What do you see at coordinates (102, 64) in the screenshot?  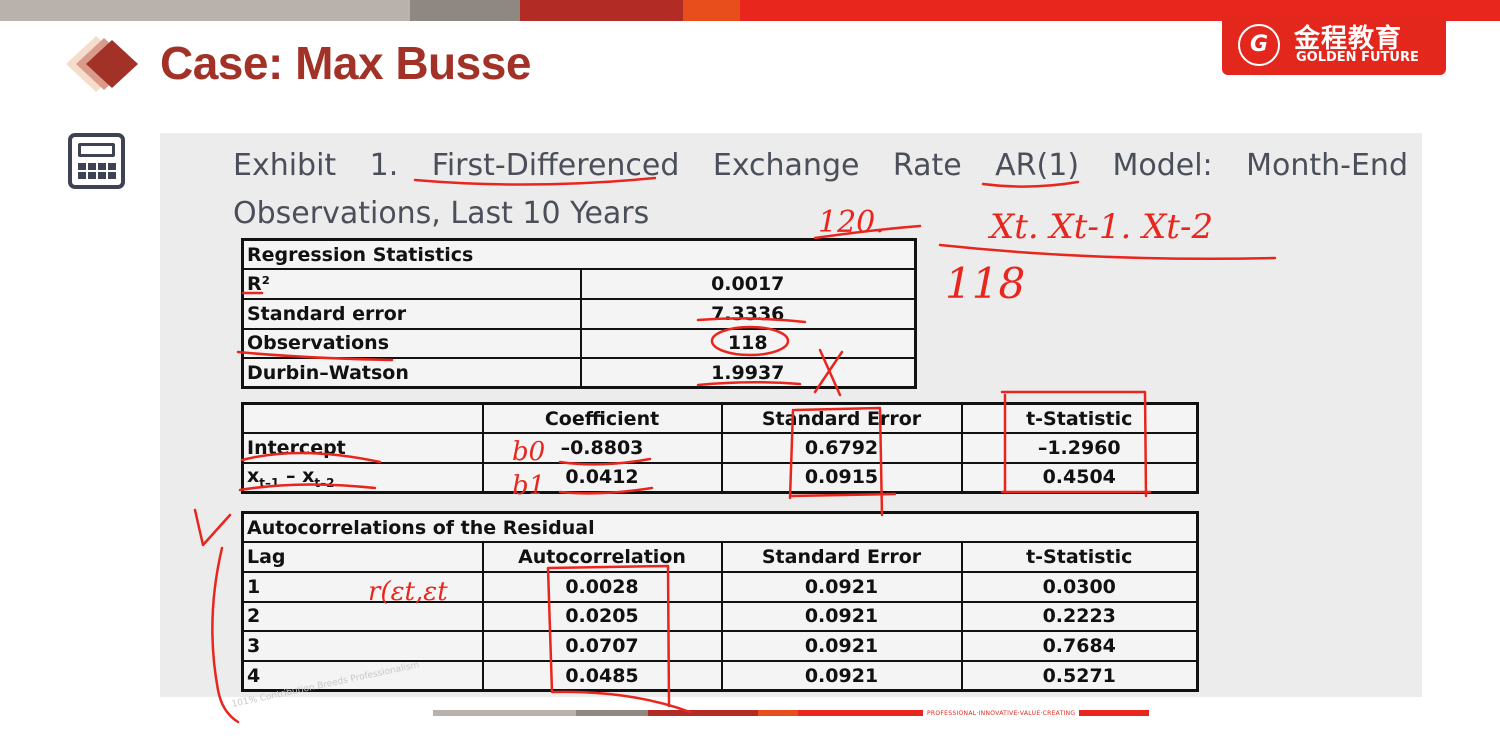 I see `diamond-bullet-icon` at bounding box center [102, 64].